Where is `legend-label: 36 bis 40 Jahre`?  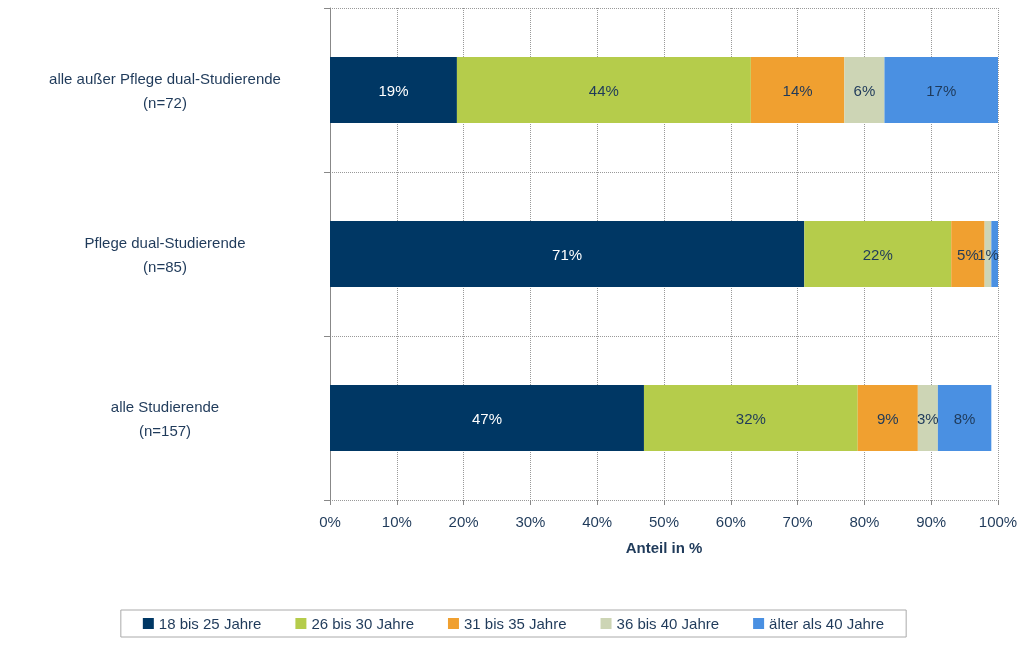
legend-label: 36 bis 40 Jahre is located at coordinates (668, 623).